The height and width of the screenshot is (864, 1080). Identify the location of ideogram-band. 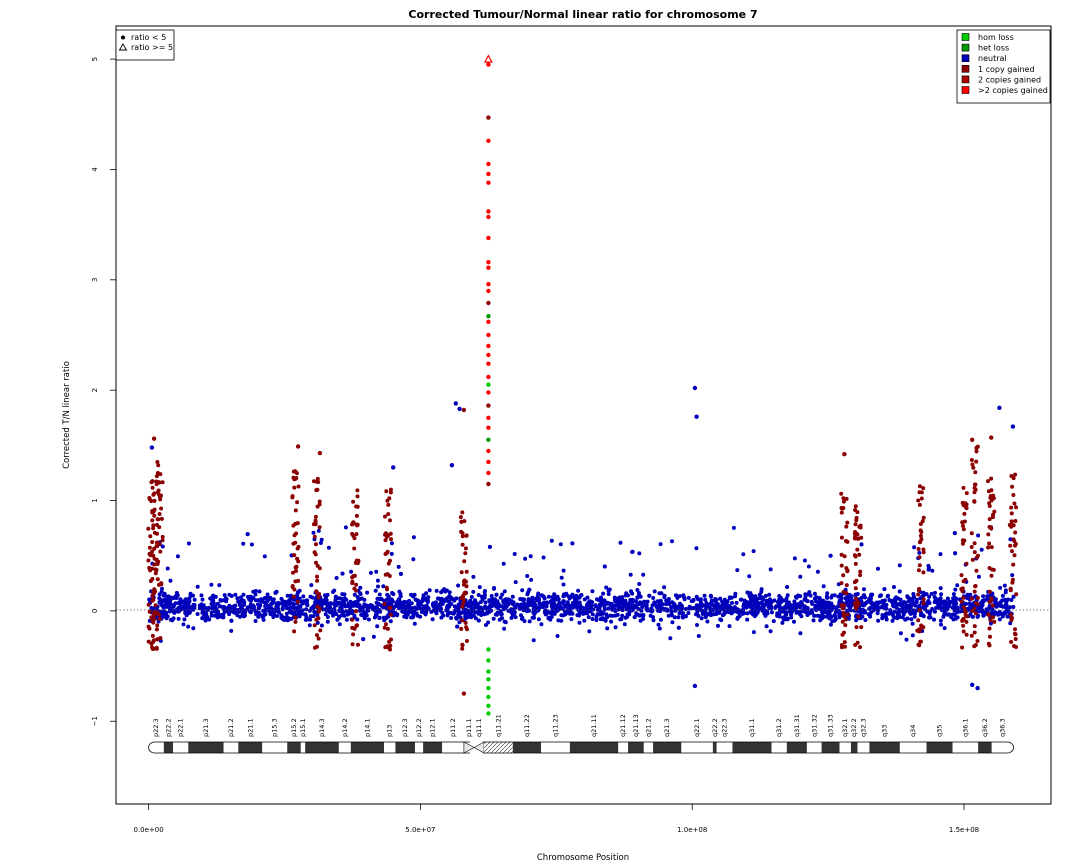
(779, 747).